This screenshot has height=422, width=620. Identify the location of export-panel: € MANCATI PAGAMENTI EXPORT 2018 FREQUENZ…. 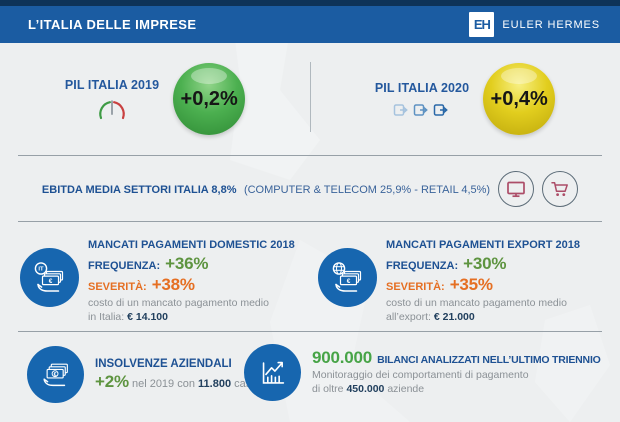
(465, 276).